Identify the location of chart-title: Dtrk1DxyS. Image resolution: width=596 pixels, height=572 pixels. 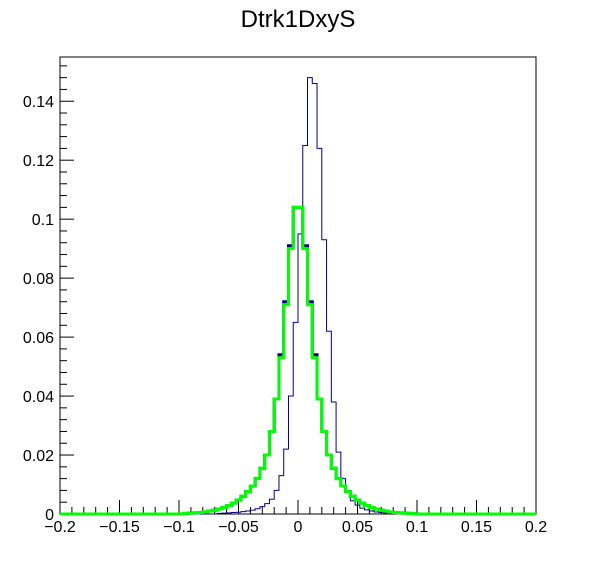
(298, 19).